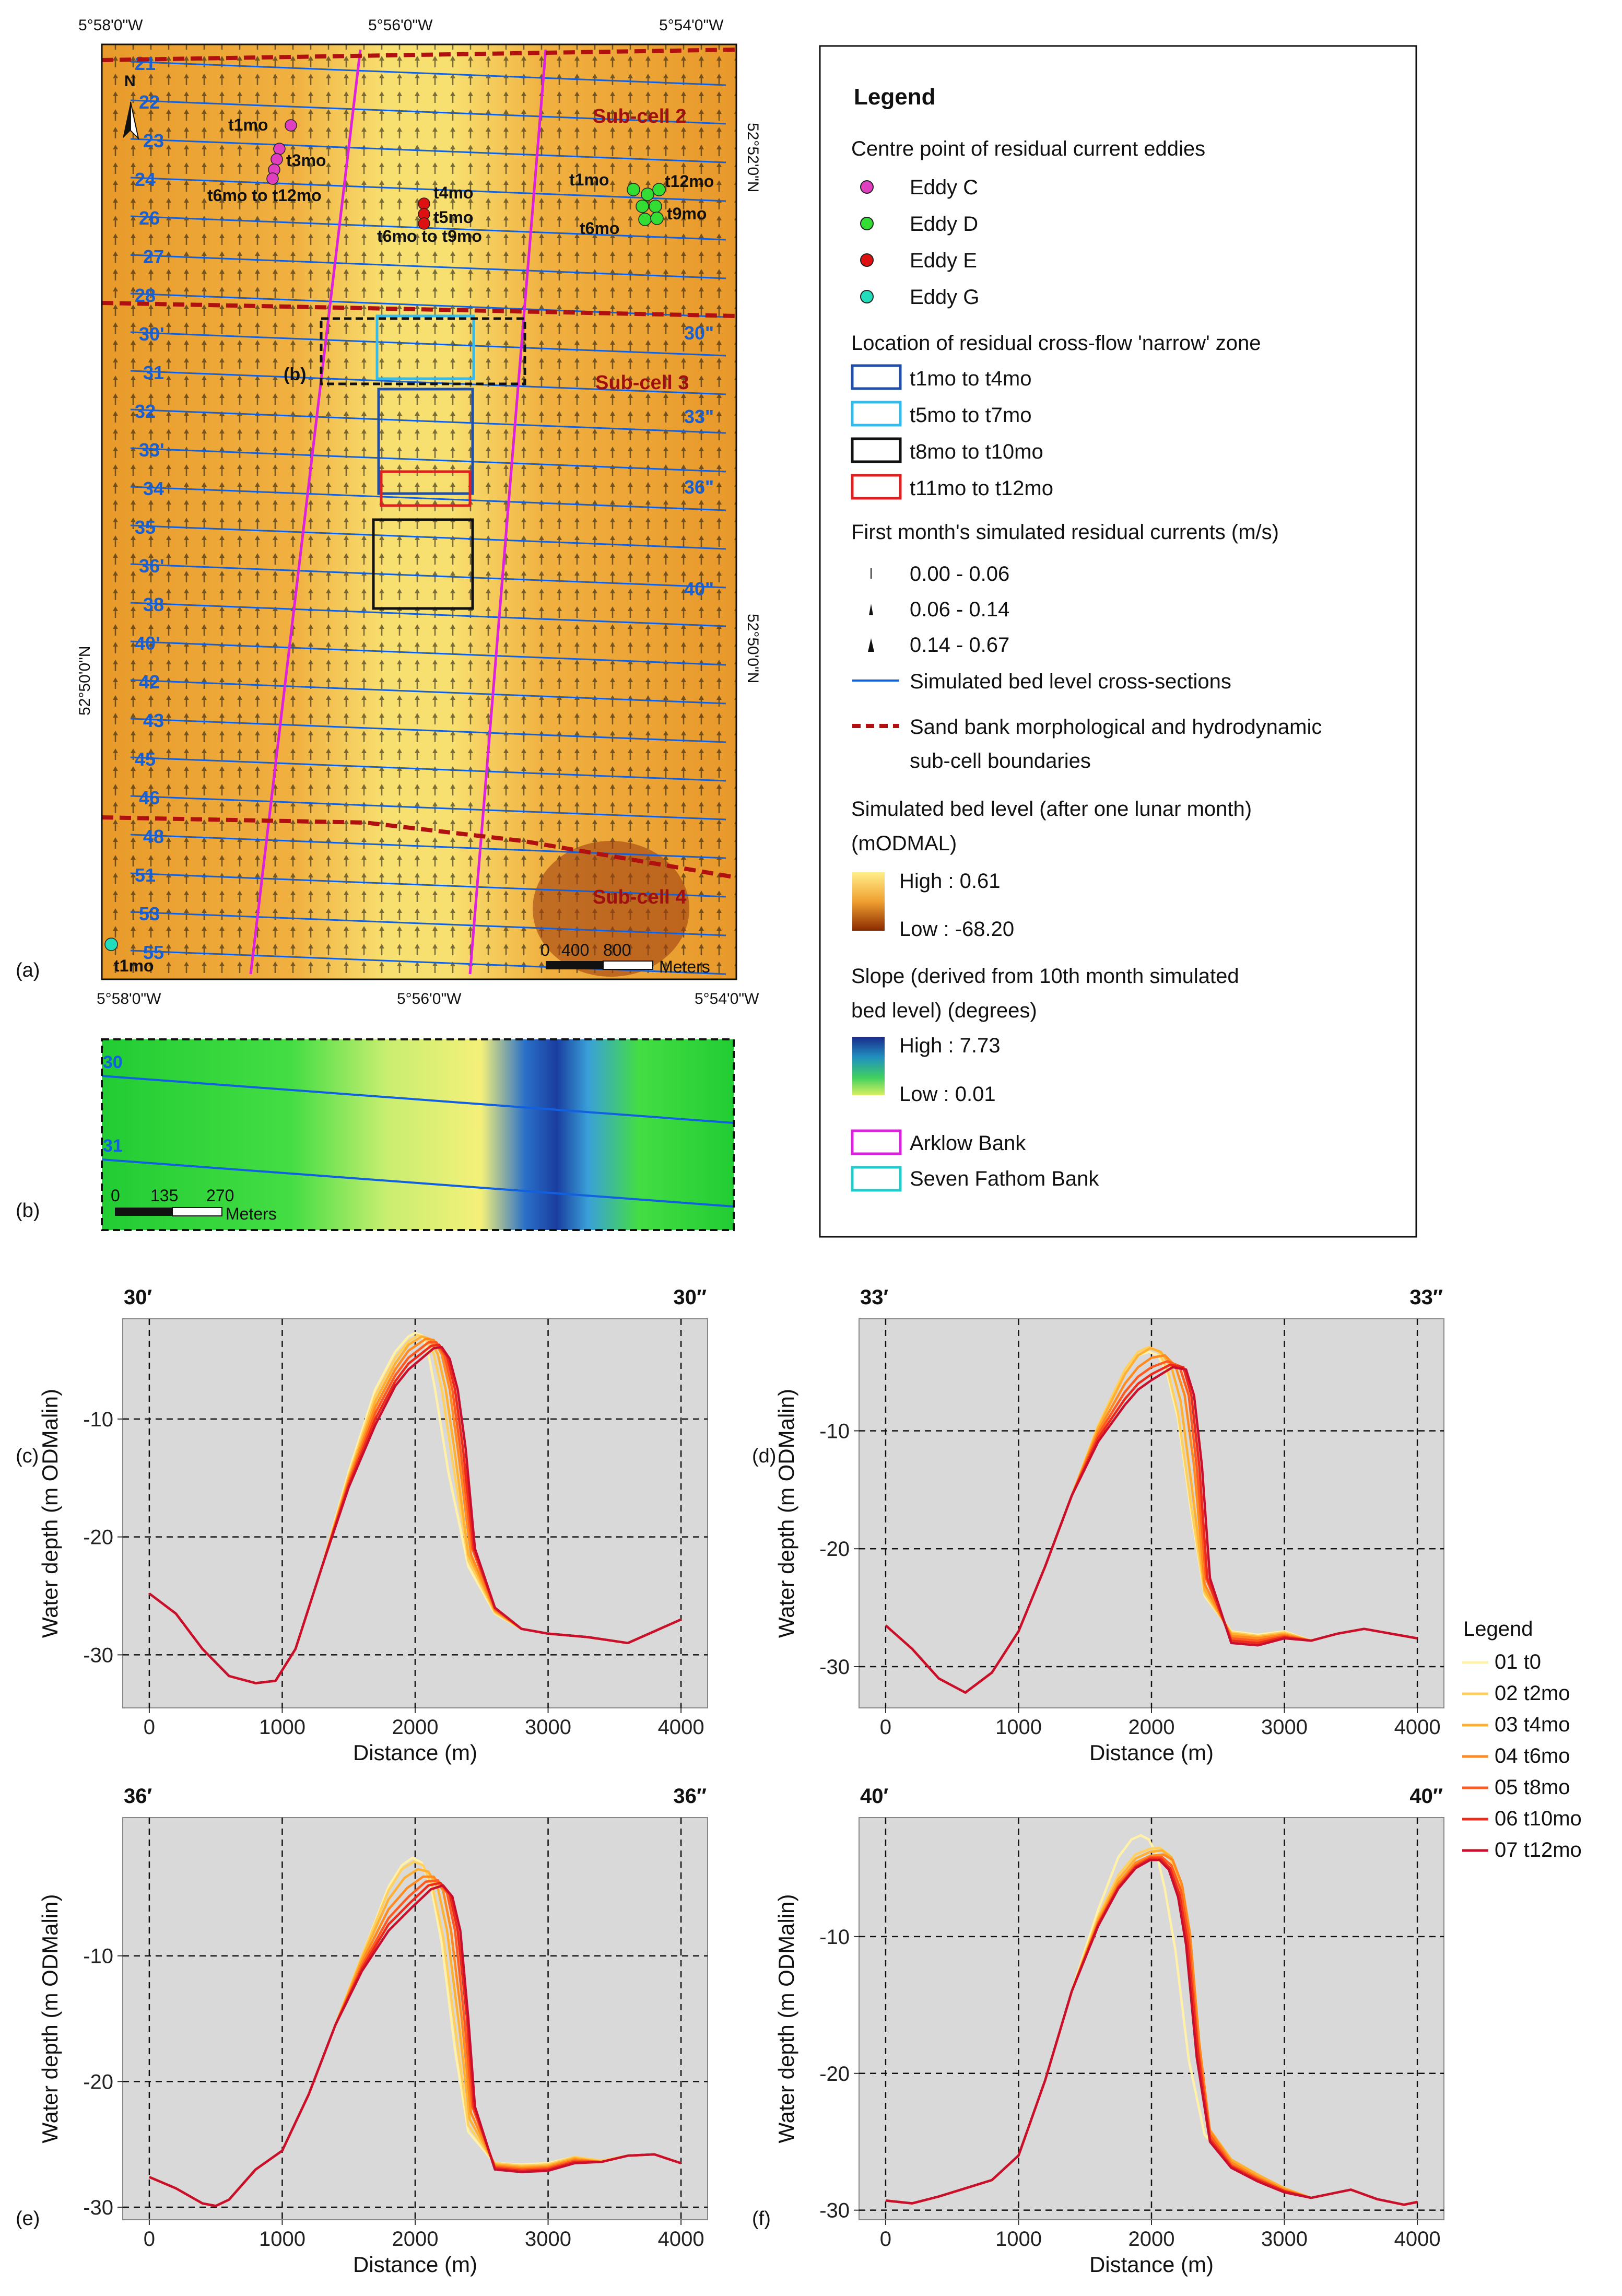 The image size is (1622, 2296). I want to click on eddy-label: t9mo, so click(687, 213).